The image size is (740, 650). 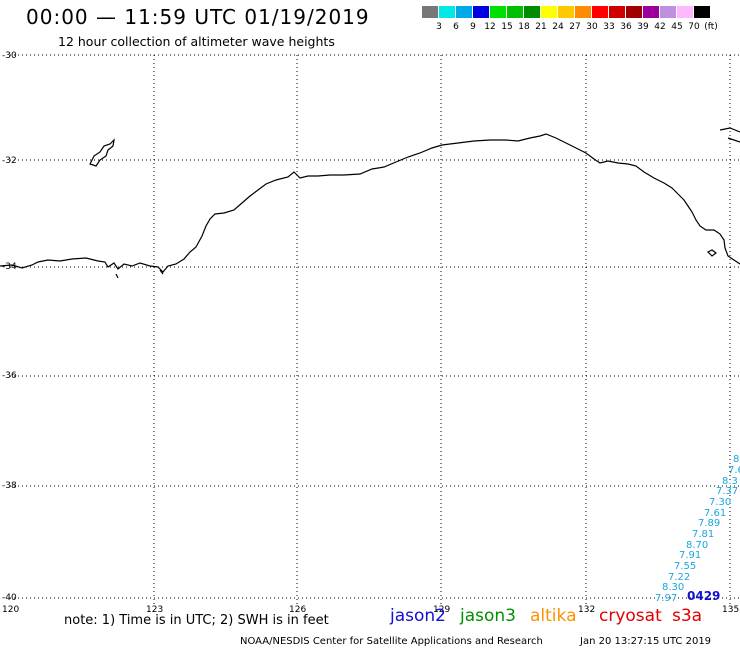 What do you see at coordinates (541, 27) in the screenshot?
I see `scale-label: 21` at bounding box center [541, 27].